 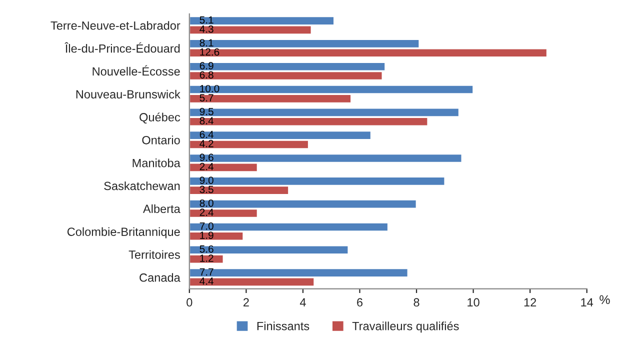 I want to click on data-label: 1.2, so click(x=207, y=258).